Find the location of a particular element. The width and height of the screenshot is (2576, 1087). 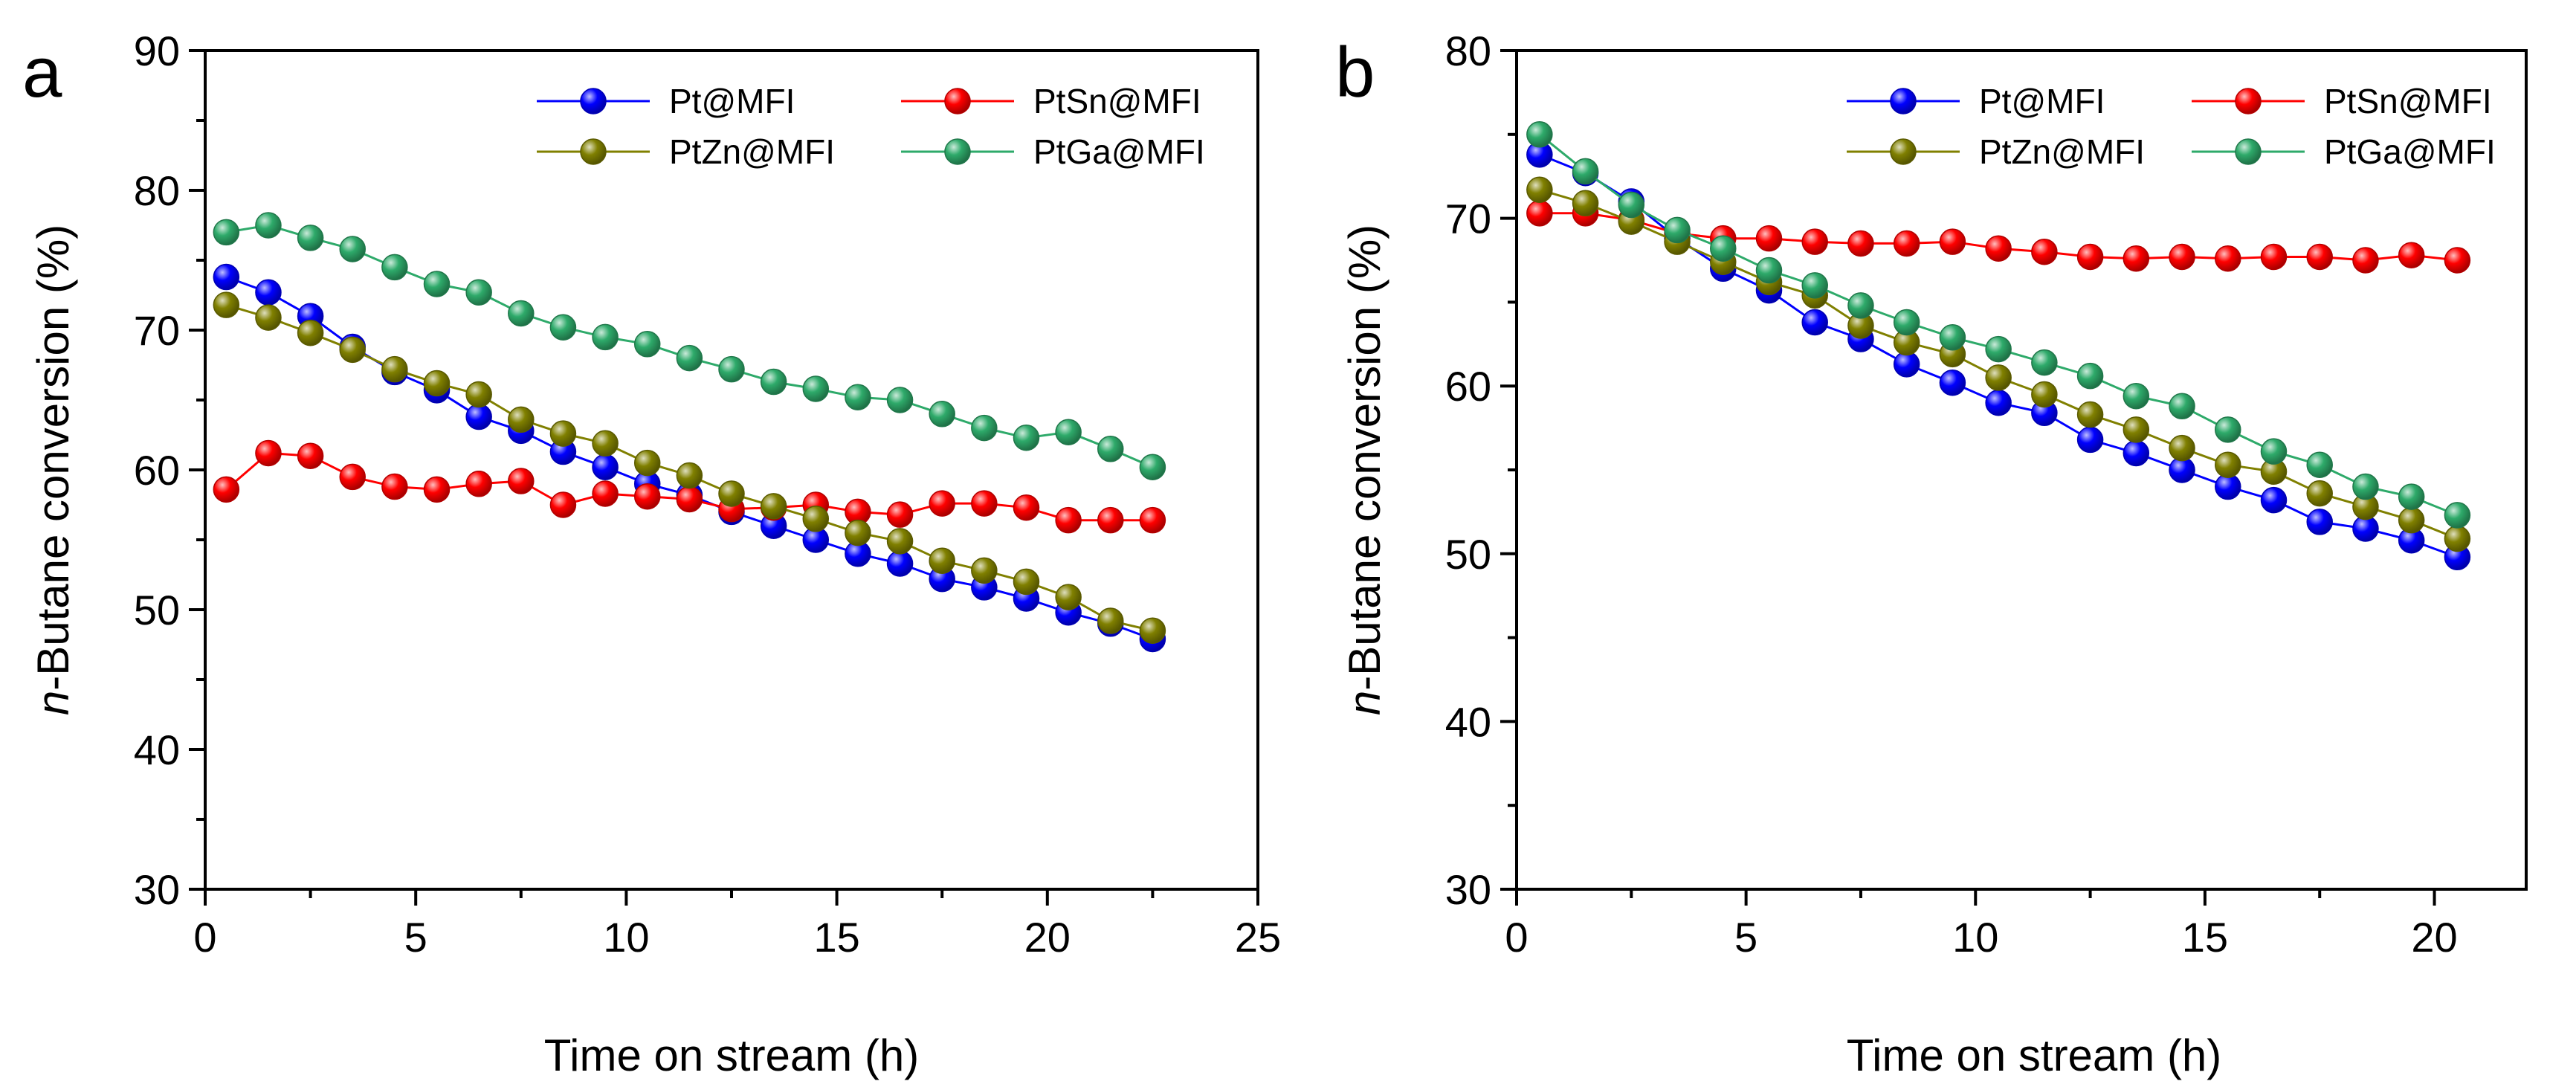

legend-label: Pt@MFI is located at coordinates (2042, 101).